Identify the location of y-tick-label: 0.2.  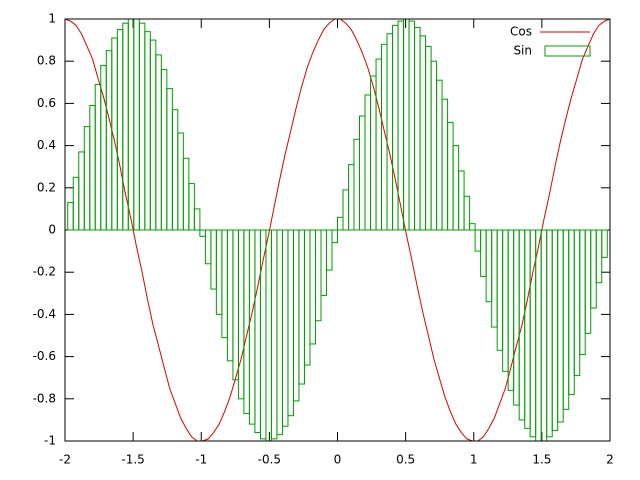
(46, 187).